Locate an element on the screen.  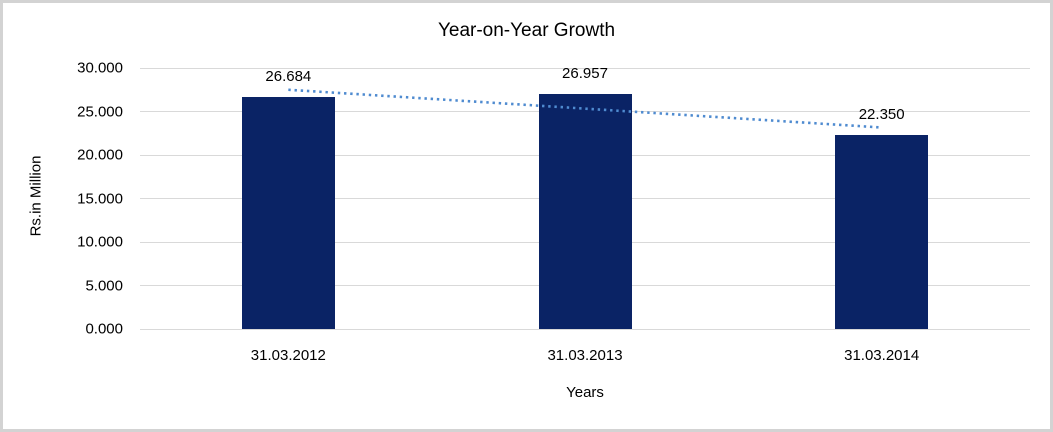
y-tick-label: 25.000 is located at coordinates (100, 111).